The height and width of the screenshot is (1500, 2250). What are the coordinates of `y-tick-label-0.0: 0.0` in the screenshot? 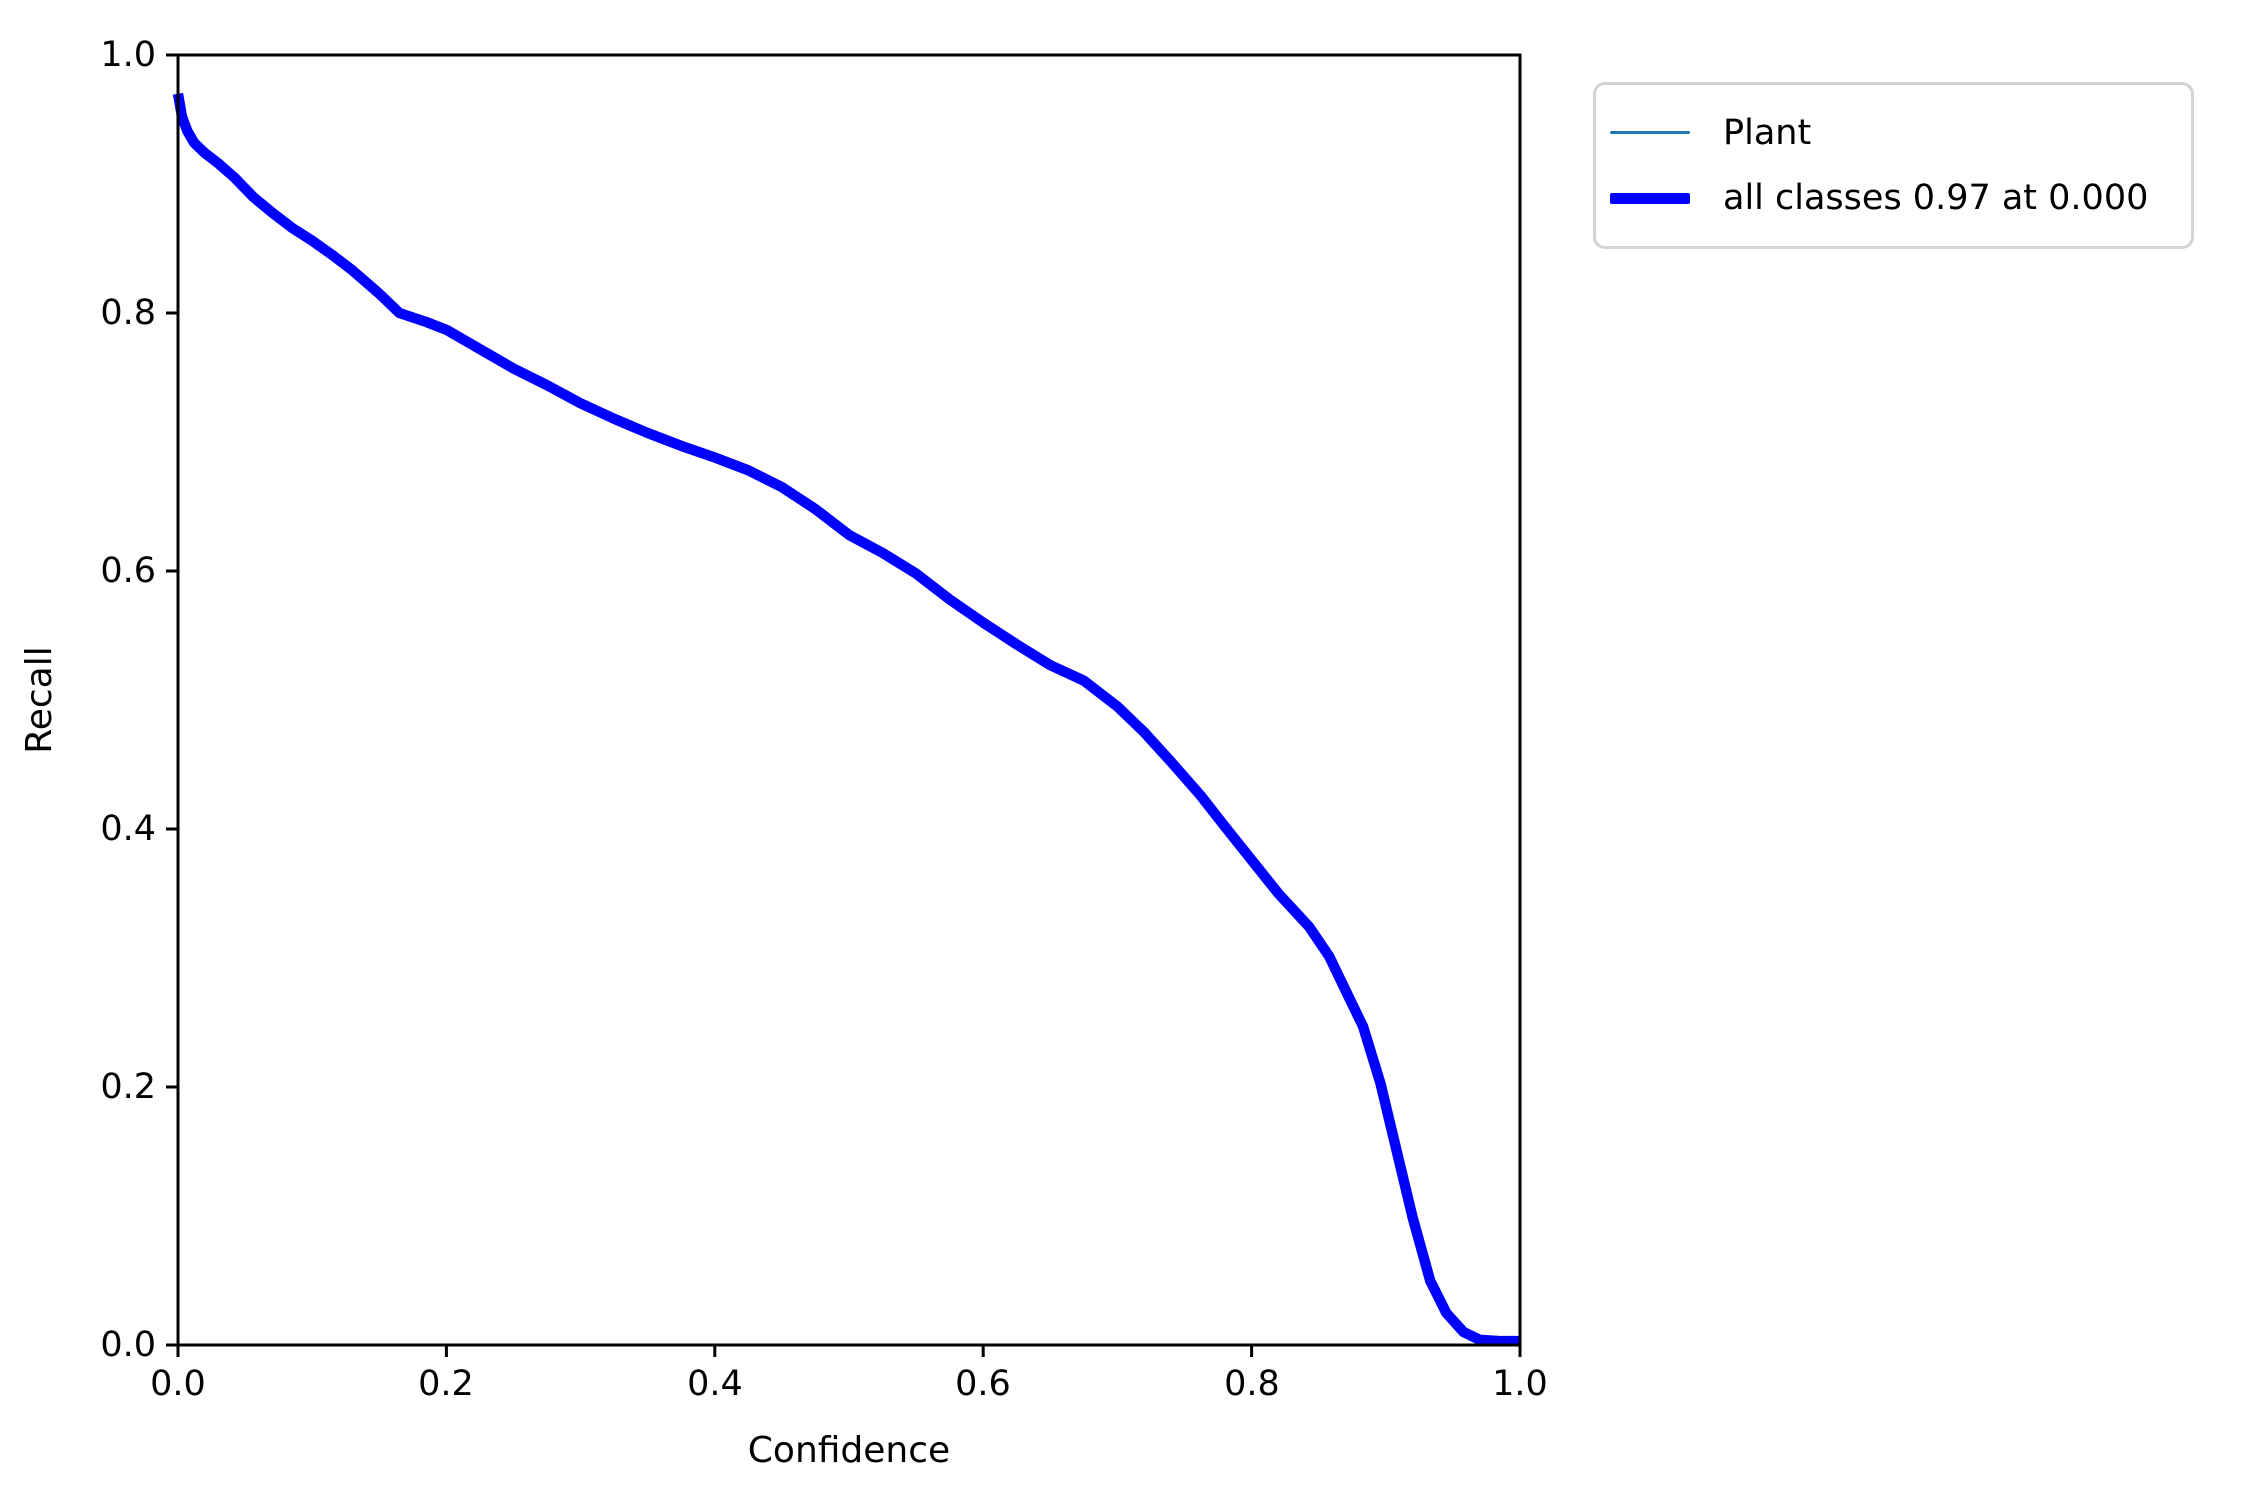 It's located at (128, 1345).